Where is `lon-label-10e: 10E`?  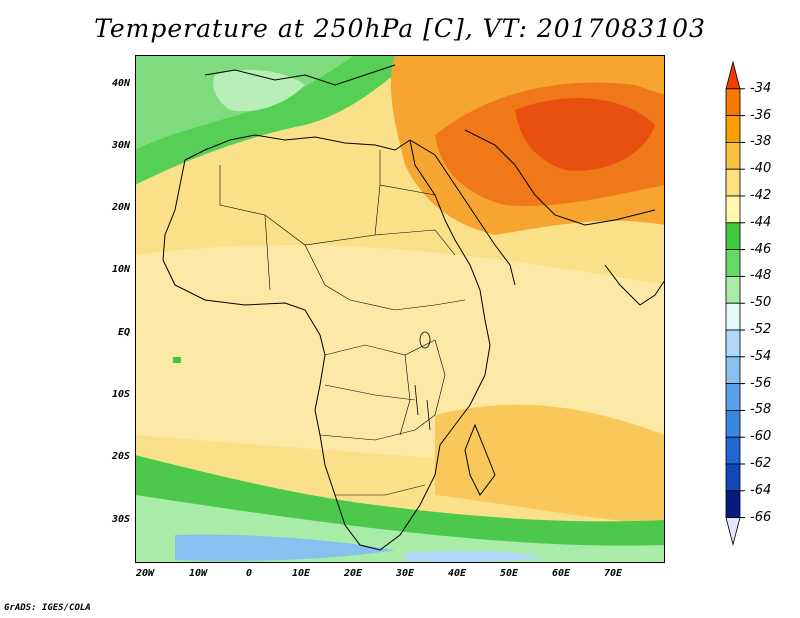
lon-label-10e: 10E is located at coordinates (301, 573).